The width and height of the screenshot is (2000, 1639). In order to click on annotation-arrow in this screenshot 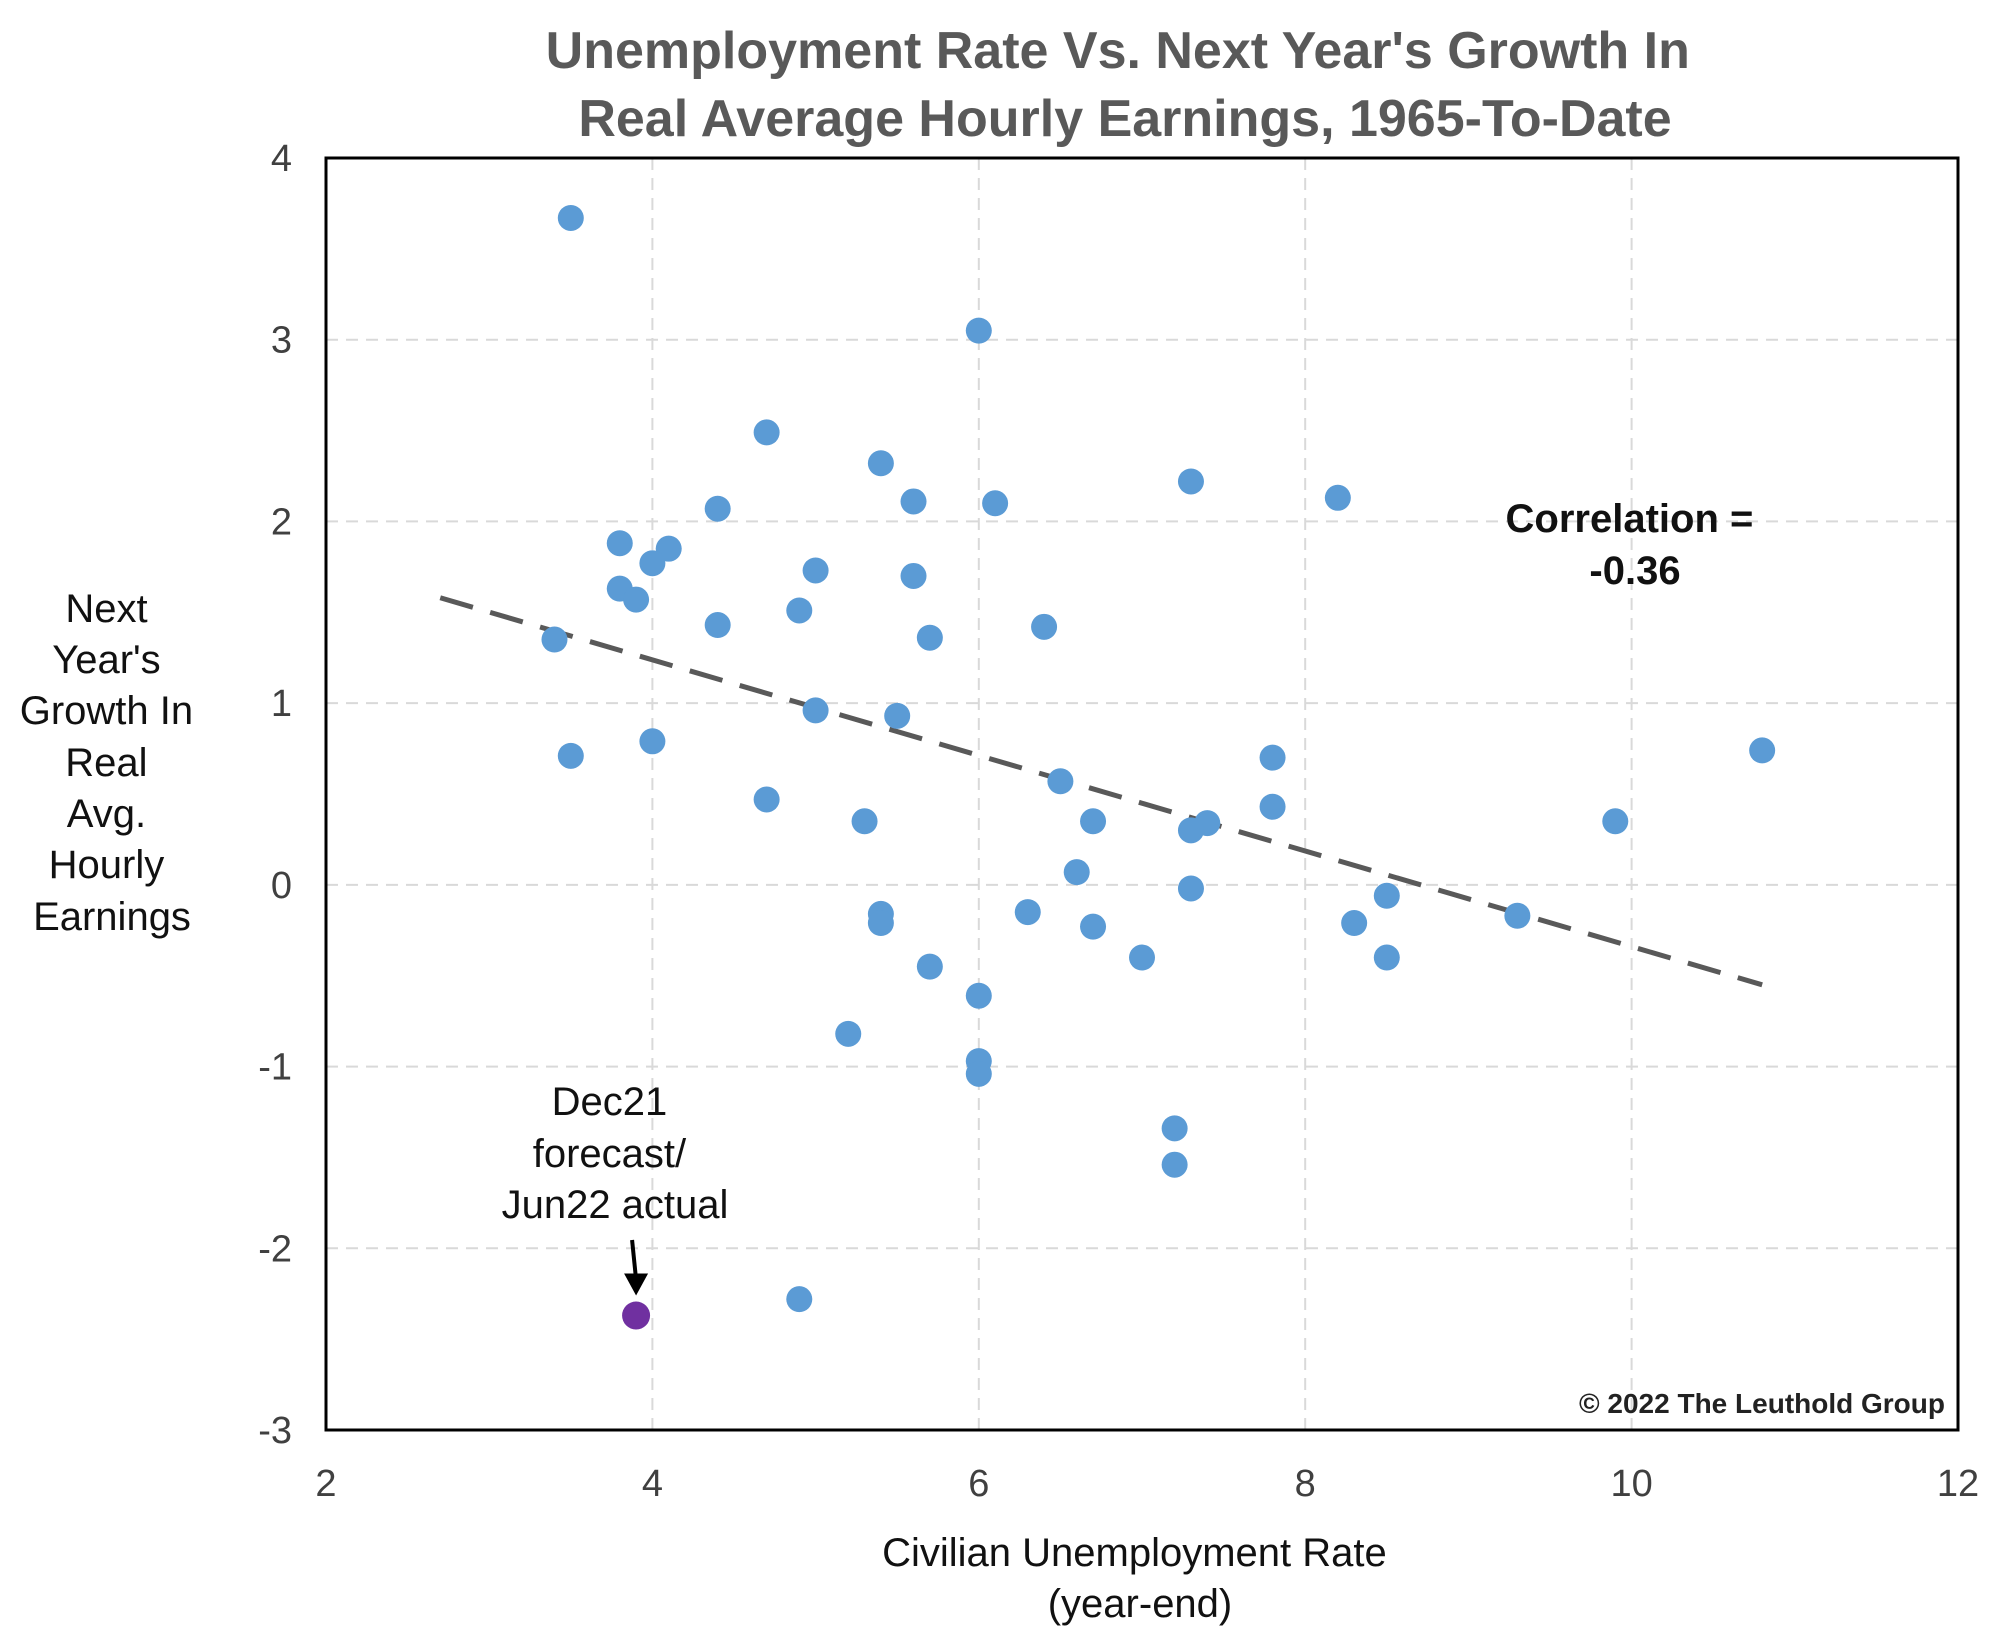, I will do `click(636, 1267)`.